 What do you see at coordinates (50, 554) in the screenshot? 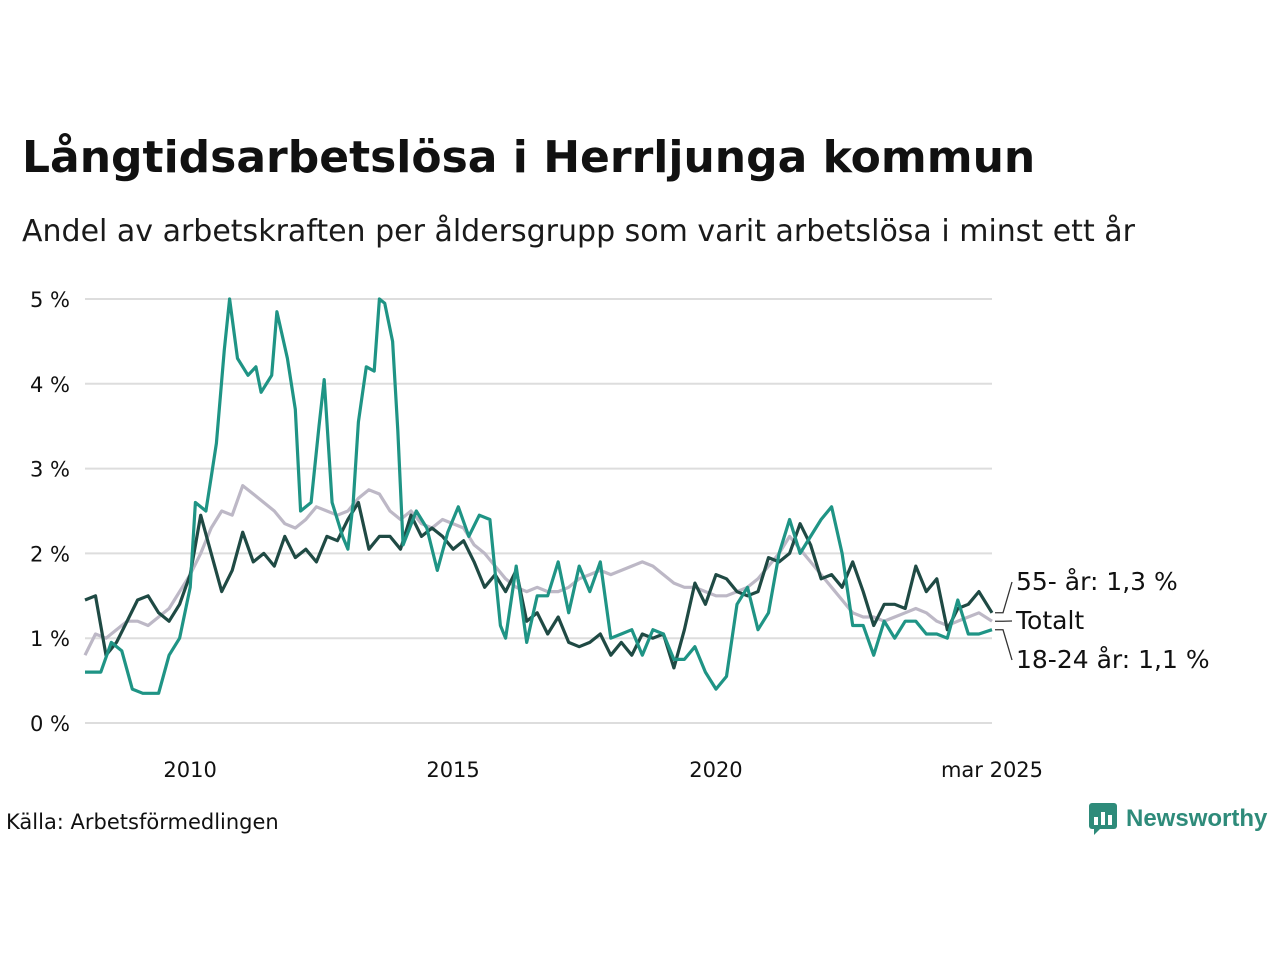
I see `y-tick-label: 2 %` at bounding box center [50, 554].